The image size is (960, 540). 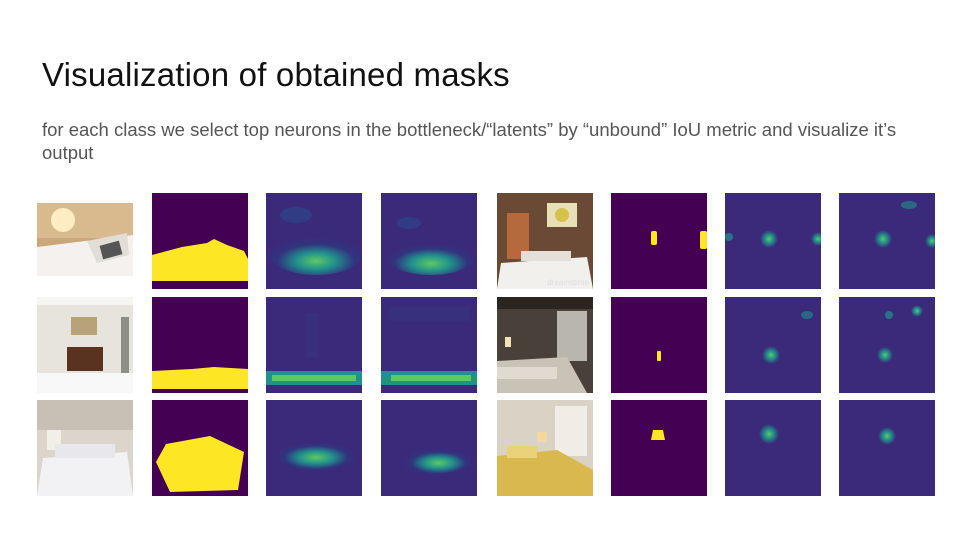 What do you see at coordinates (887, 448) in the screenshot?
I see `neuron-activation-6b` at bounding box center [887, 448].